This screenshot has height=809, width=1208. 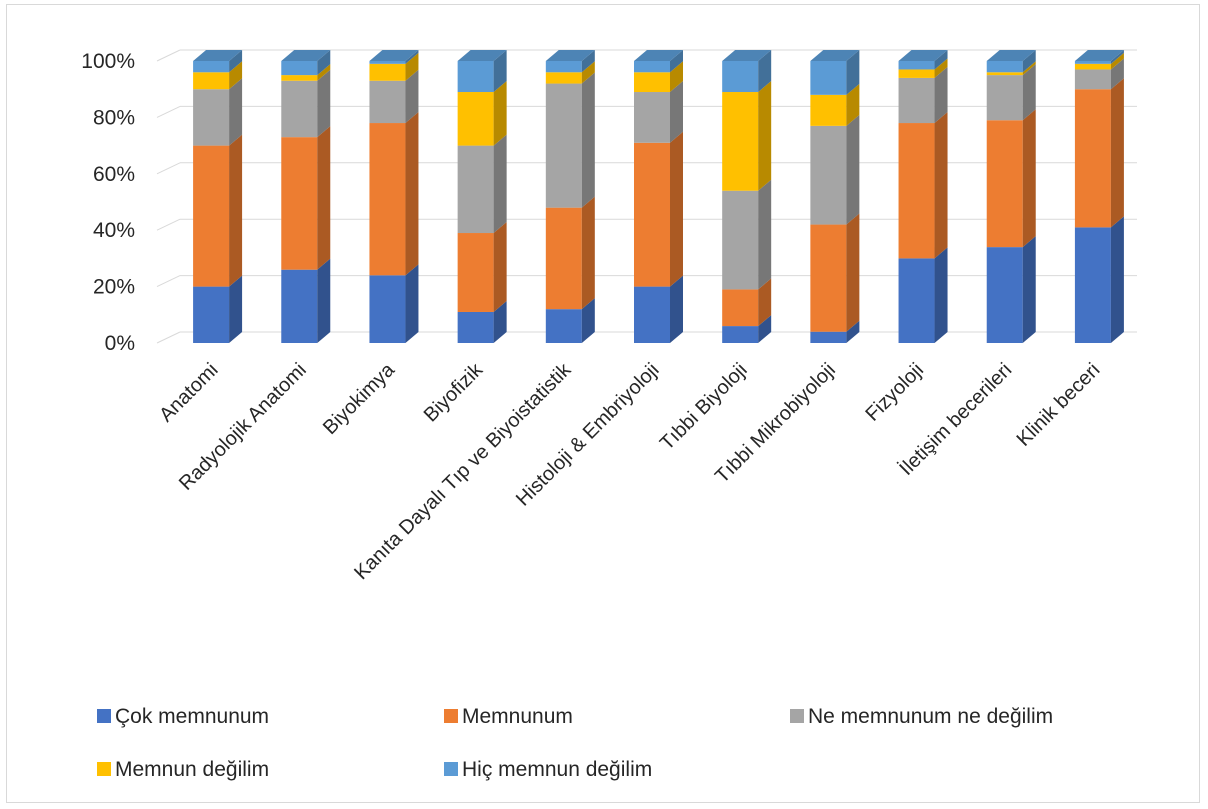 I want to click on legend-item: Memnun değilim, so click(x=183, y=769).